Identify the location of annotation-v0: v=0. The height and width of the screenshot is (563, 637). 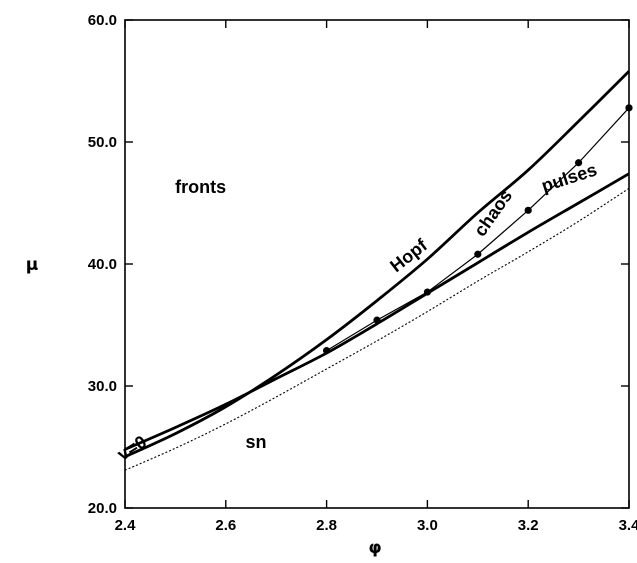
(132, 447).